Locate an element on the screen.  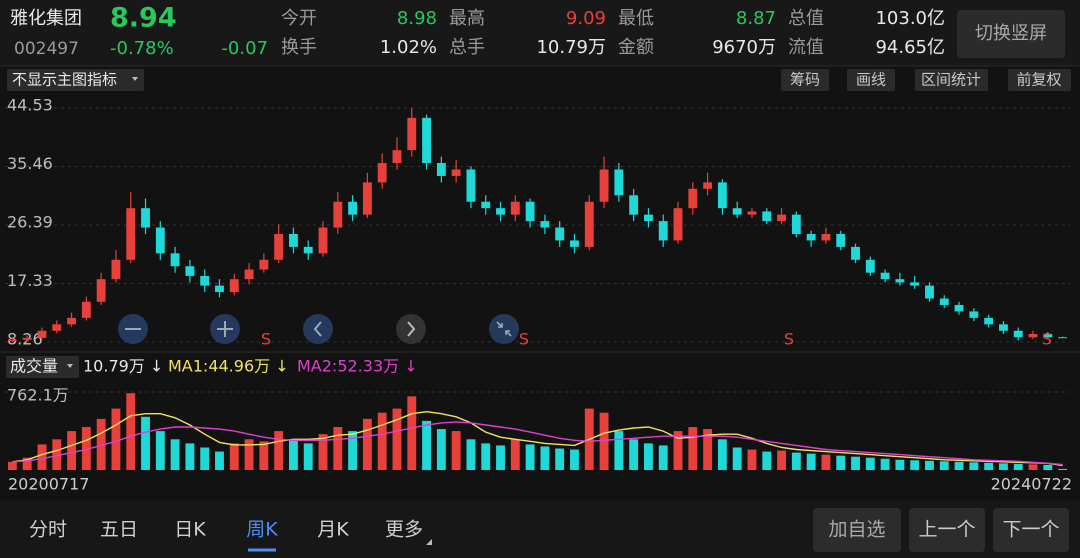
header-bg is located at coordinates (540, 33).